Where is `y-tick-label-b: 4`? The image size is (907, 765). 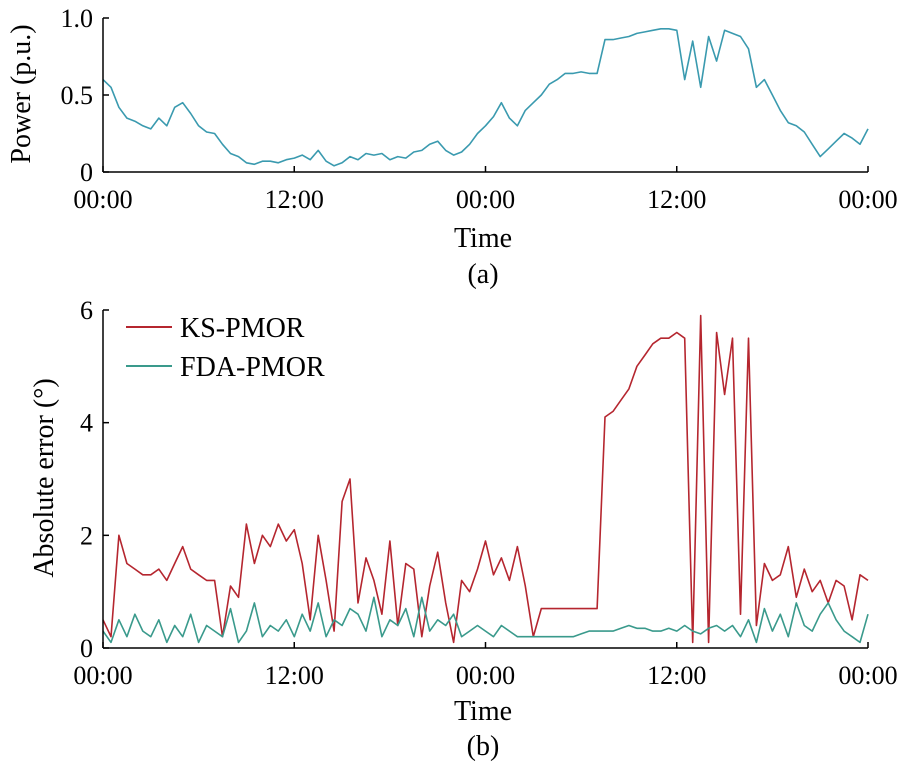 y-tick-label-b: 4 is located at coordinates (86, 423).